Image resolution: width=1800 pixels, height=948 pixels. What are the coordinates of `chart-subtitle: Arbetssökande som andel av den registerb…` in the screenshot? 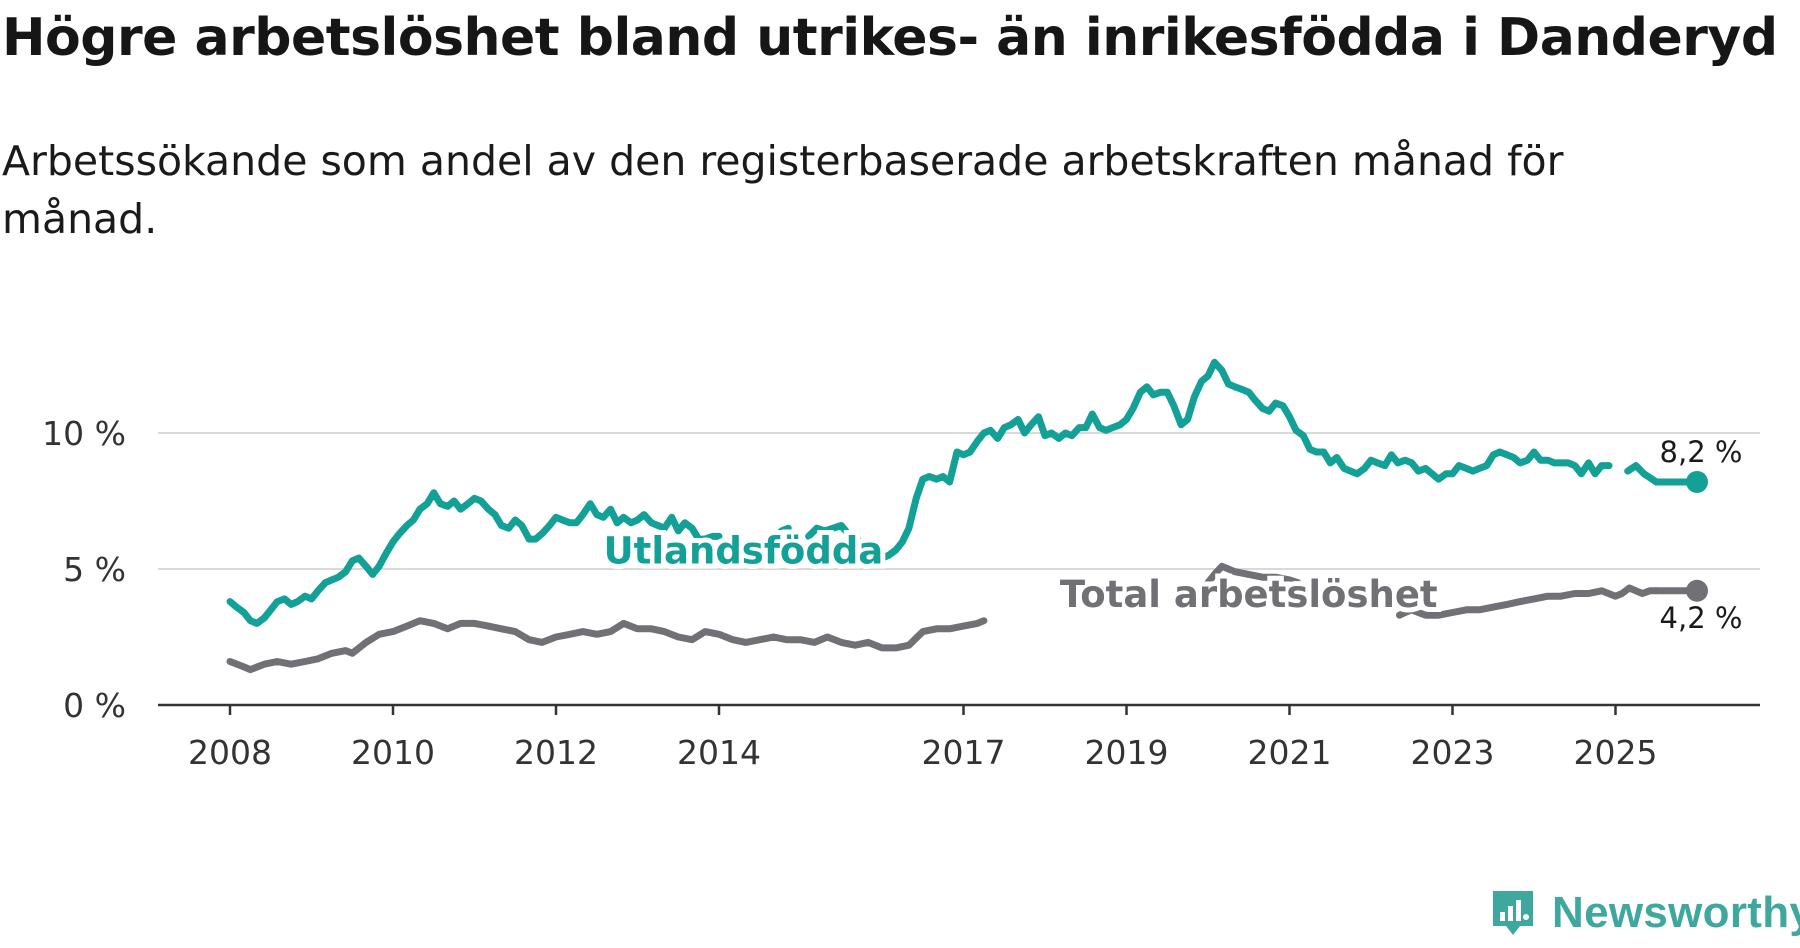 It's located at (783, 190).